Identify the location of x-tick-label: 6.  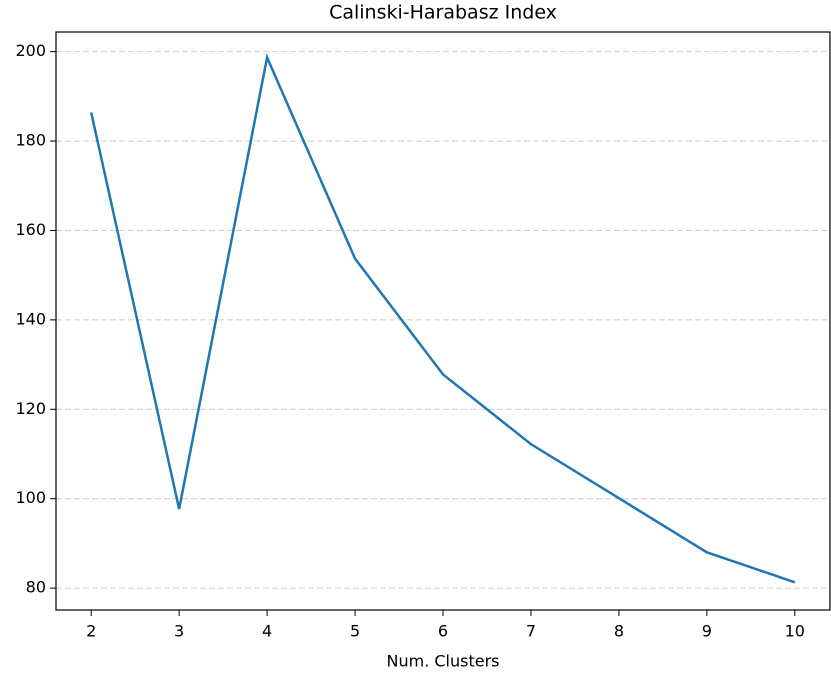
(443, 631).